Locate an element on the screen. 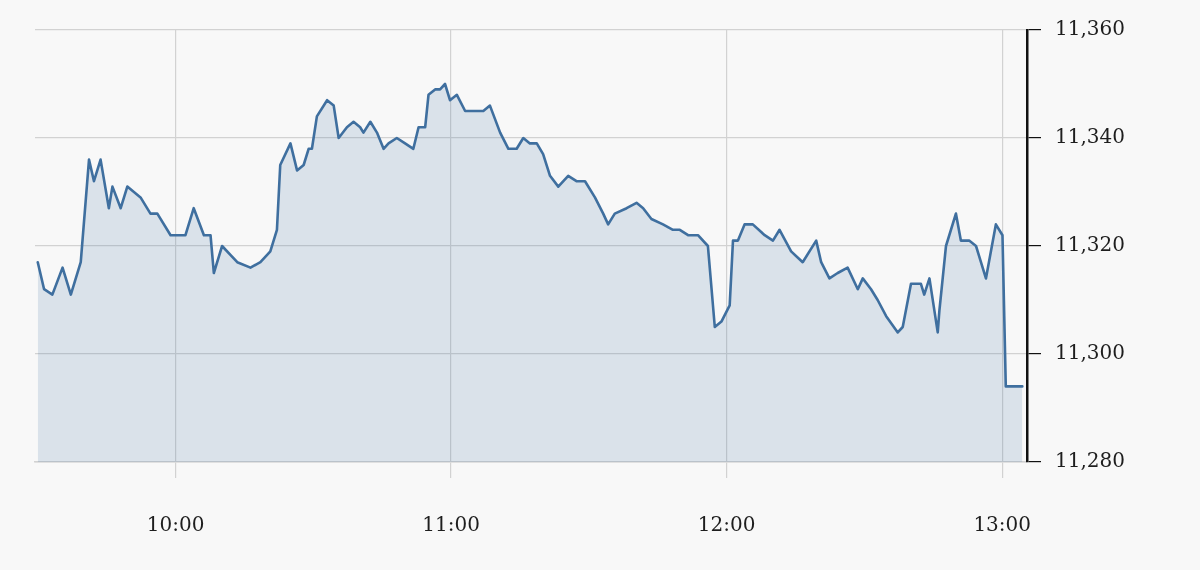 The height and width of the screenshot is (570, 1200). y-tick-label: 11,320 is located at coordinates (1090, 244).